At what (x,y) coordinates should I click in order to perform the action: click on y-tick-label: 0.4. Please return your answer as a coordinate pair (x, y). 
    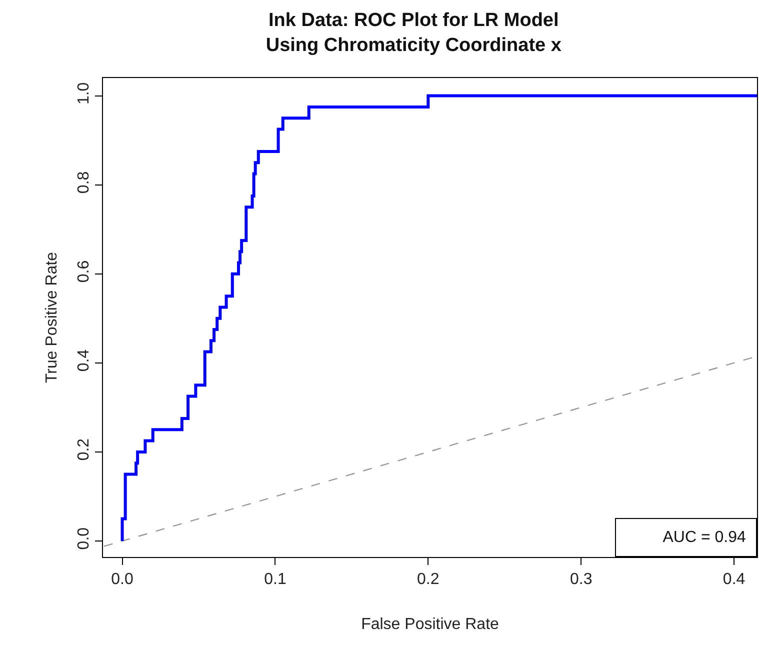
    Looking at the image, I should click on (84, 360).